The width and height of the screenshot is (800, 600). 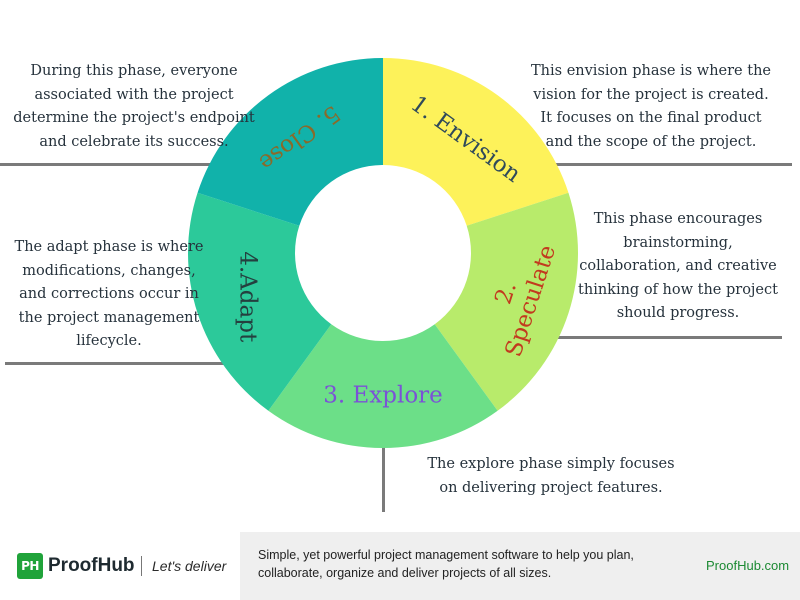 What do you see at coordinates (664, 337) in the screenshot?
I see `speculate-connector-line` at bounding box center [664, 337].